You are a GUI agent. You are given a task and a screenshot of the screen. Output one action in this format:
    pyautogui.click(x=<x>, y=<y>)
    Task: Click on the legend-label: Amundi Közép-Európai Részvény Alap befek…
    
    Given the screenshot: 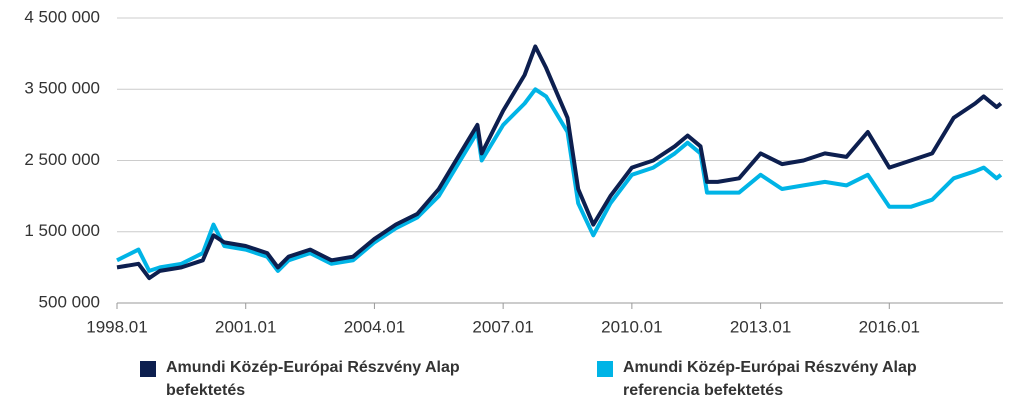 What is the action you would take?
    pyautogui.click(x=313, y=379)
    